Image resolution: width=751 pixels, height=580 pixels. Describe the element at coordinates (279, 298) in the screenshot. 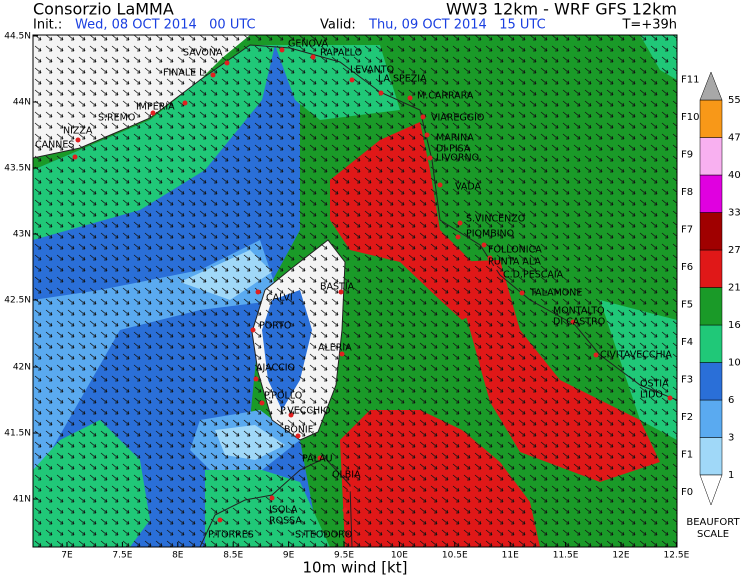

I see `place-label: CALVI` at that location.